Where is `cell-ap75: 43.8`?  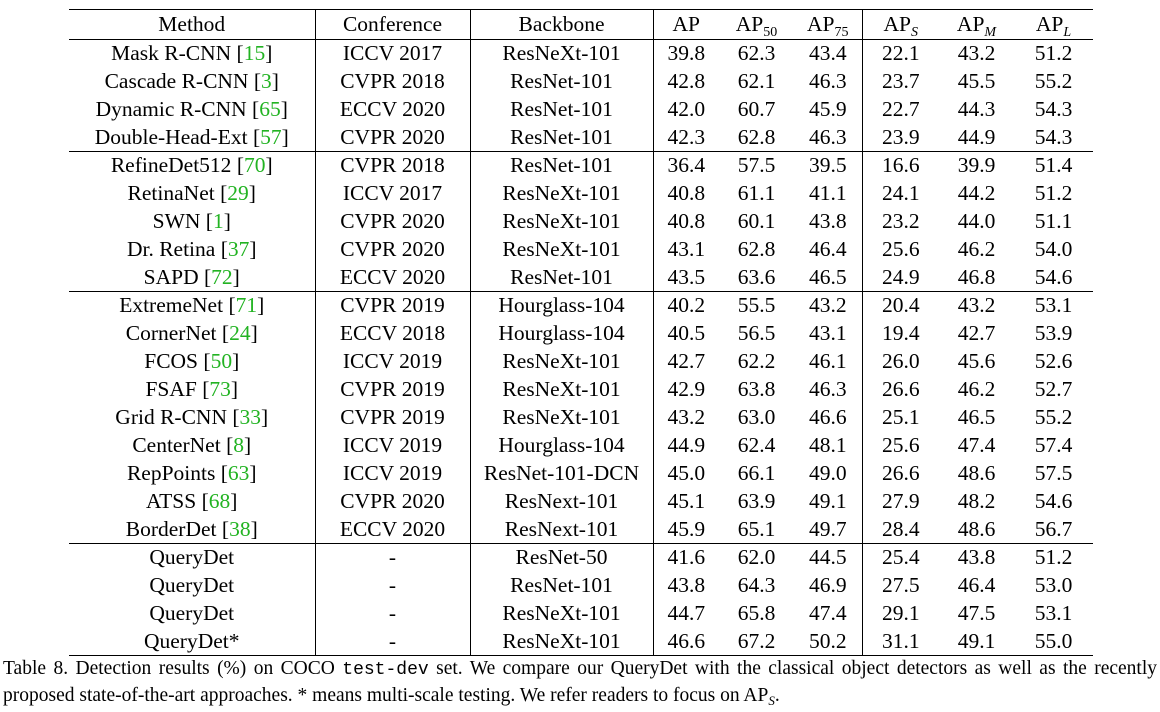 cell-ap75: 43.8 is located at coordinates (828, 221).